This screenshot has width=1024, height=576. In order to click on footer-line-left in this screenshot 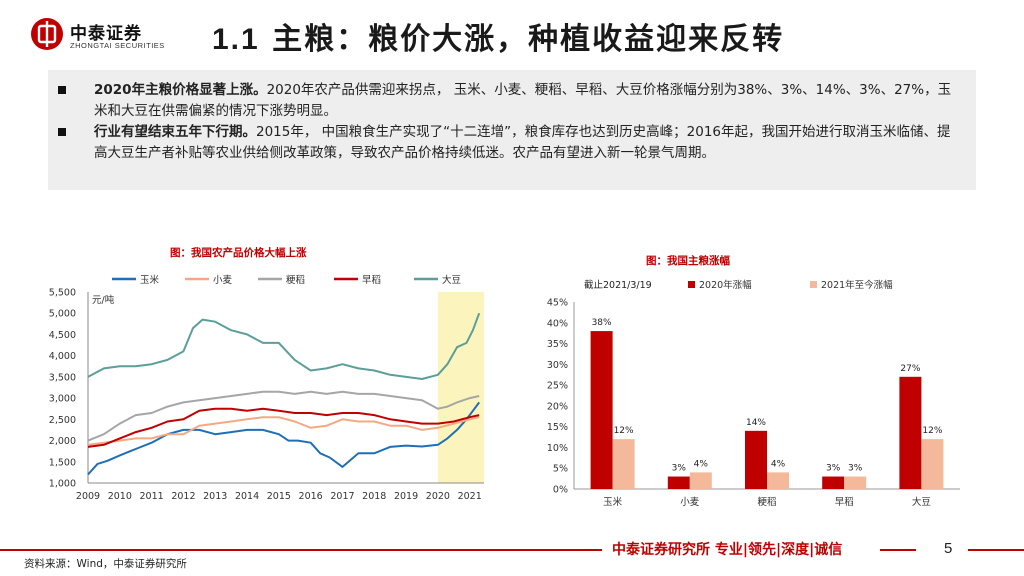, I will do `click(301, 550)`.